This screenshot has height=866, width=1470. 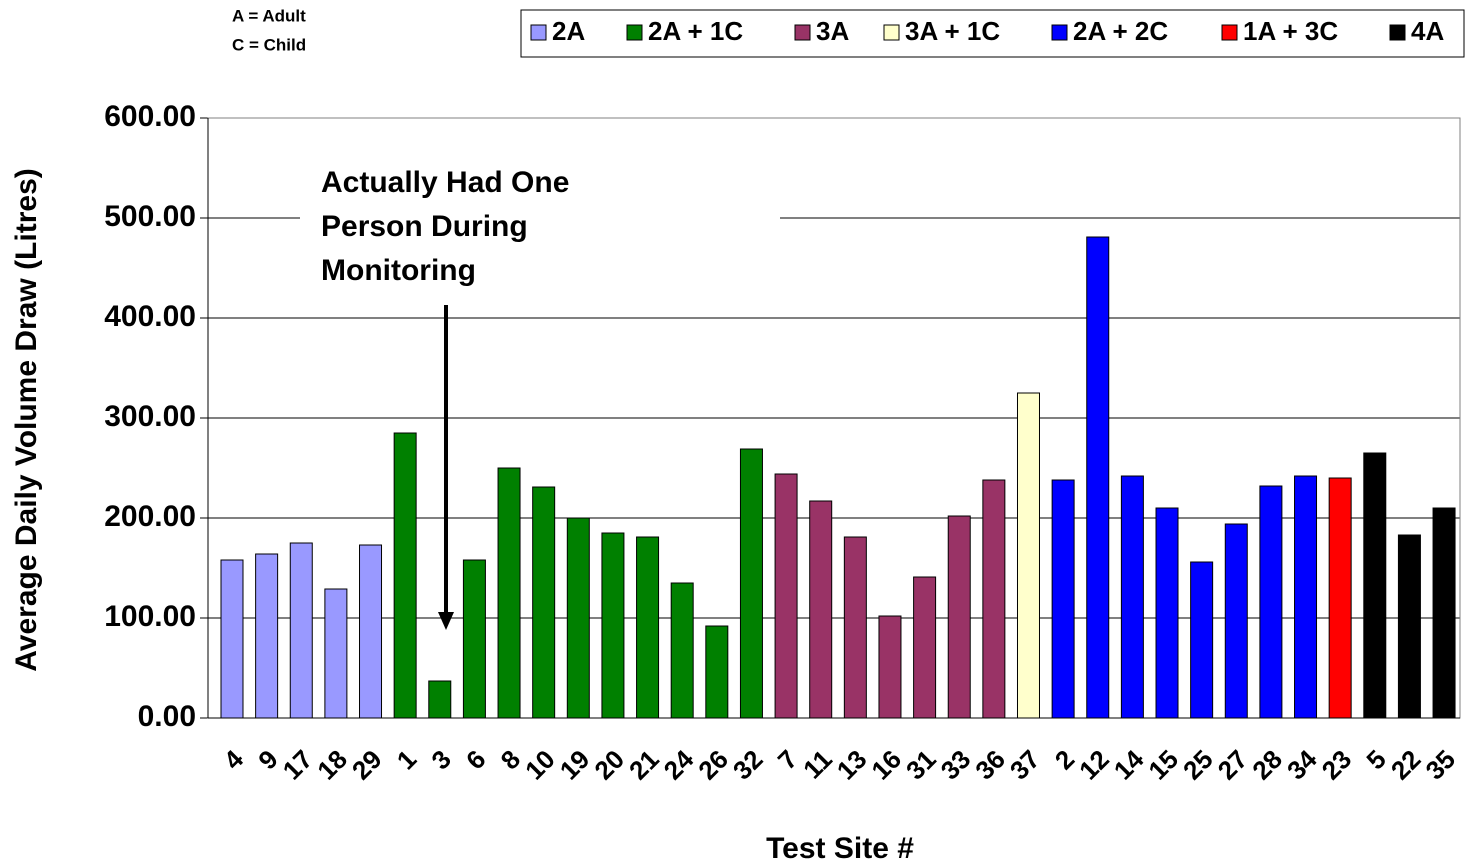 I want to click on x-tick-label: 32, so click(x=748, y=765).